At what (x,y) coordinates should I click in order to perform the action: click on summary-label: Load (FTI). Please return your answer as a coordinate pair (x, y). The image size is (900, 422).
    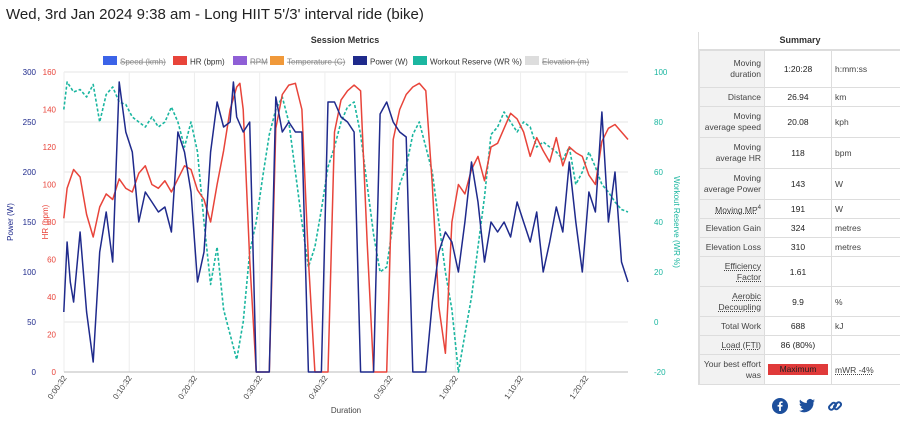
    Looking at the image, I should click on (732, 345).